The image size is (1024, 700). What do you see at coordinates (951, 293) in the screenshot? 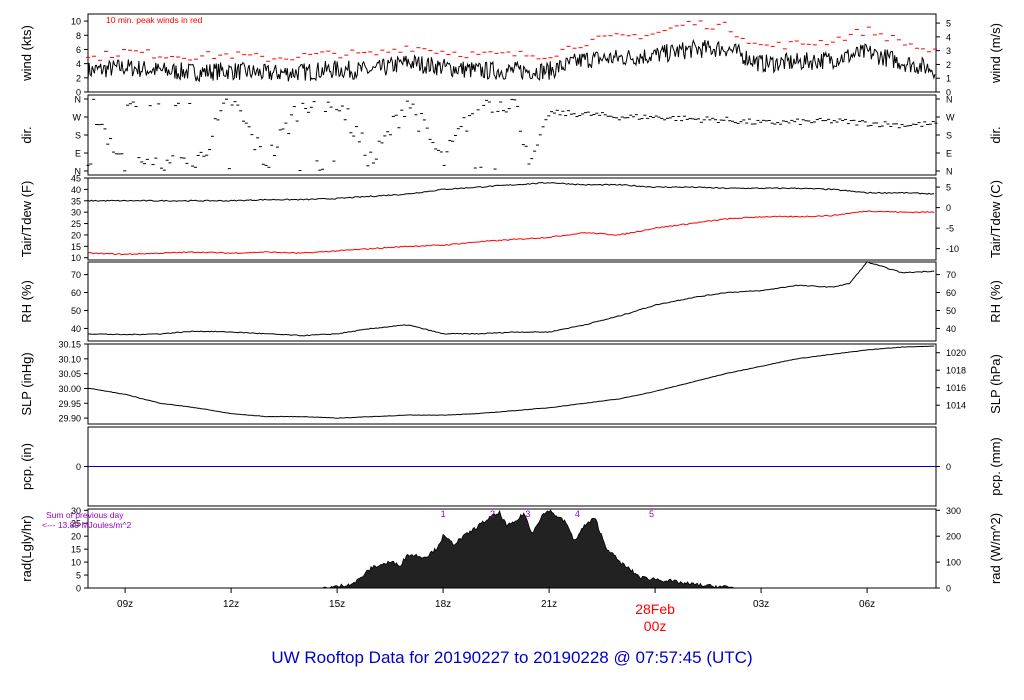
I see `tick-label-right: 60` at bounding box center [951, 293].